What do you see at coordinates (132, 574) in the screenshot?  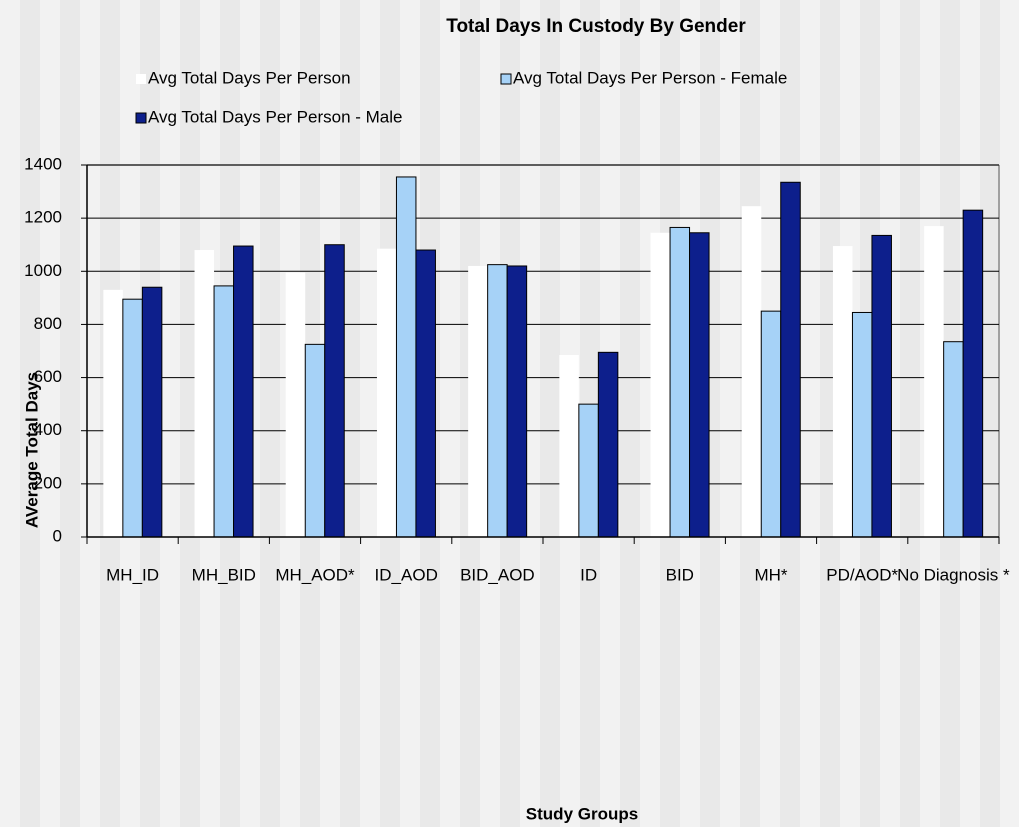 I see `x-tick-label: MH_ID` at bounding box center [132, 574].